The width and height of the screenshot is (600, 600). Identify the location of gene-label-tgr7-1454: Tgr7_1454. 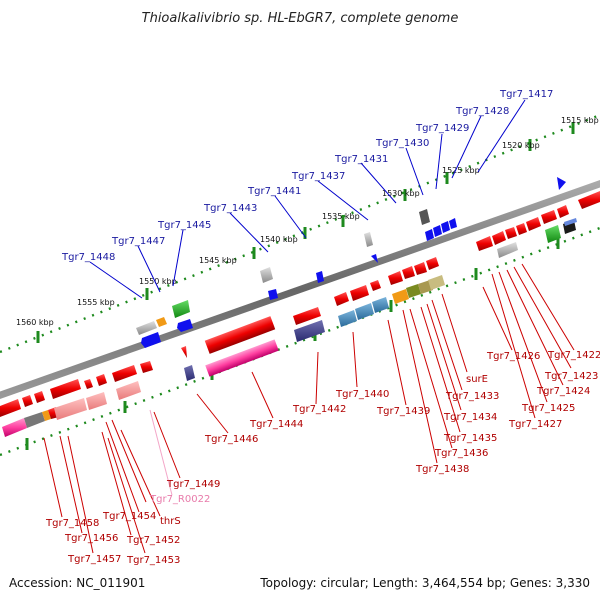
(129, 516).